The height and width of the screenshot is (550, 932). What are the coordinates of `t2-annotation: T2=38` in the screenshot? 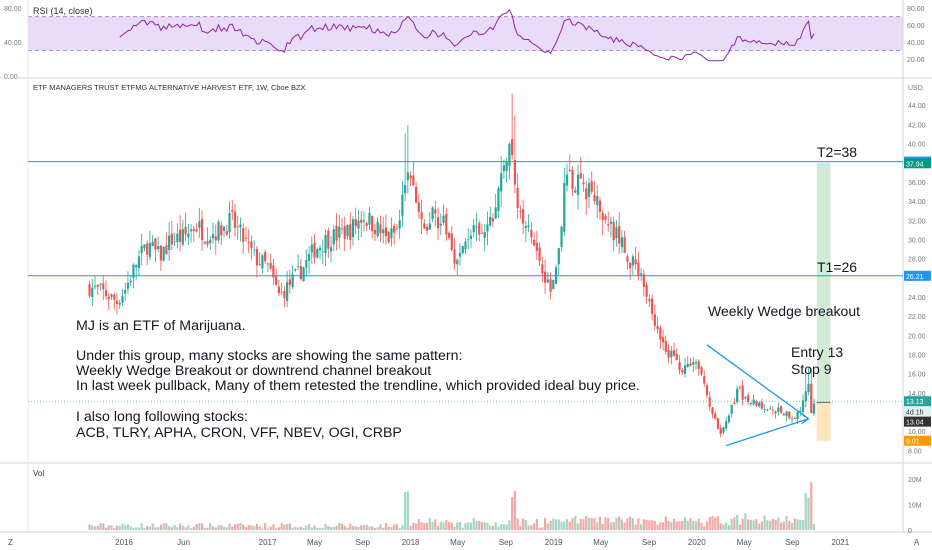 It's located at (837, 152).